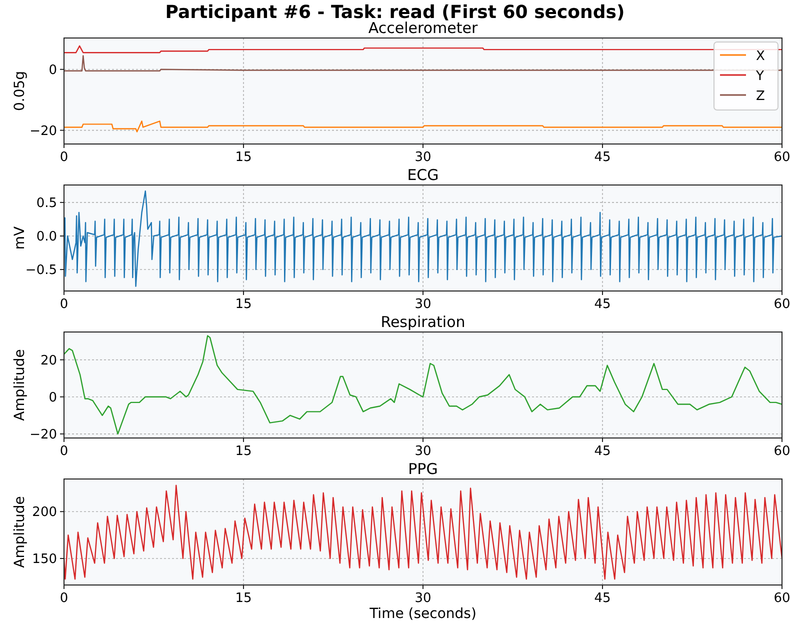 This screenshot has width=790, height=623. What do you see at coordinates (423, 175) in the screenshot?
I see `chart-title: ECG` at bounding box center [423, 175].